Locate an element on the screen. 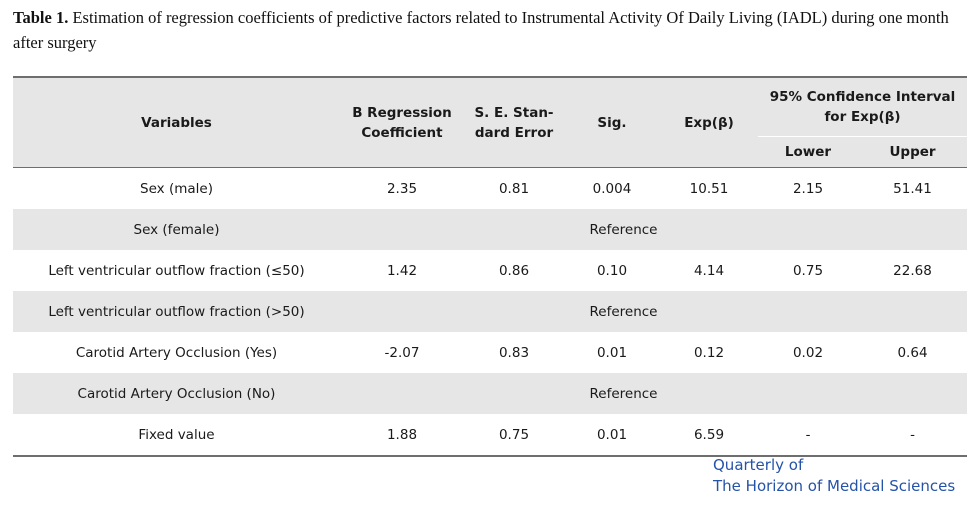  header-upper: Upper is located at coordinates (912, 152).